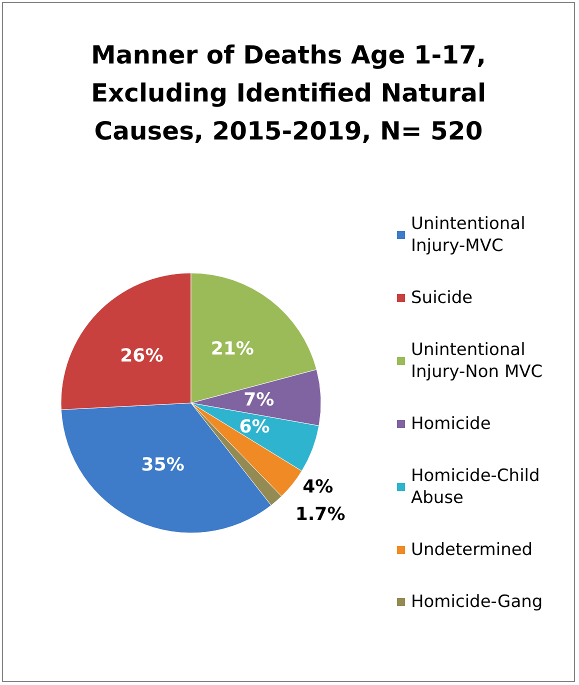 This screenshot has height=685, width=579. Describe the element at coordinates (162, 465) in the screenshot. I see `data-label: 35%` at that location.